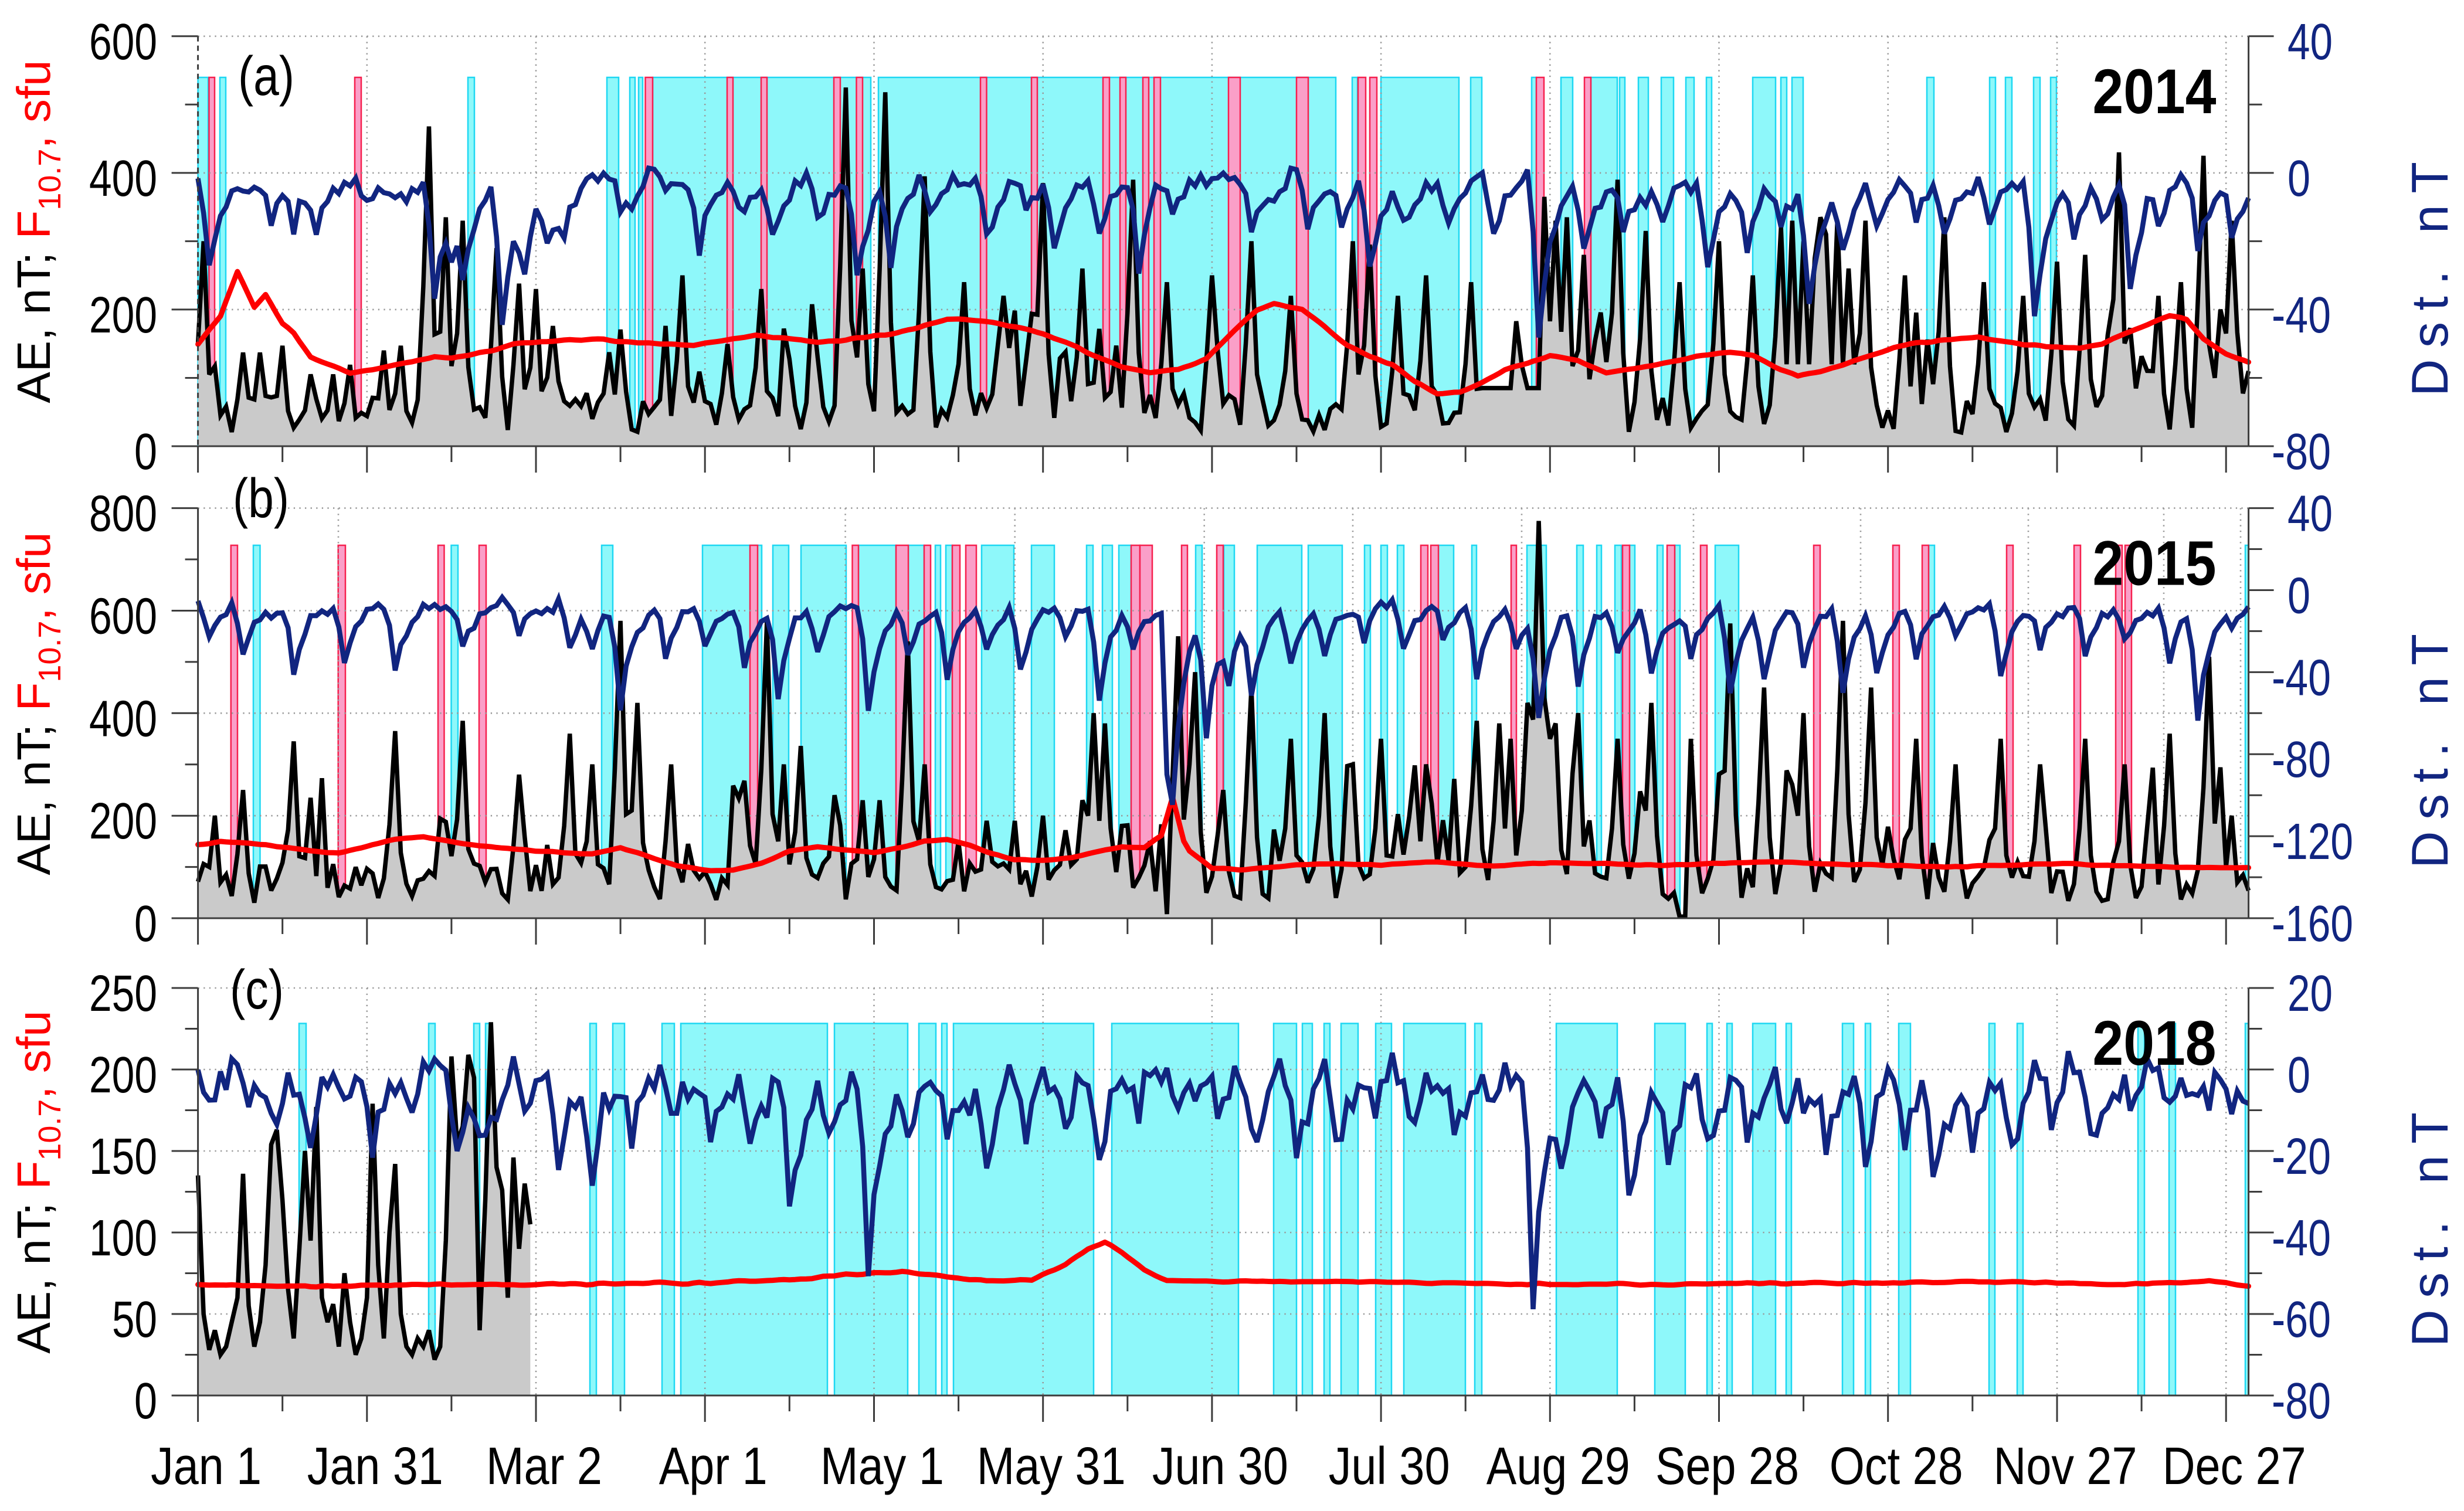  What do you see at coordinates (123, 513) in the screenshot?
I see `svg-text: 800` at bounding box center [123, 513].